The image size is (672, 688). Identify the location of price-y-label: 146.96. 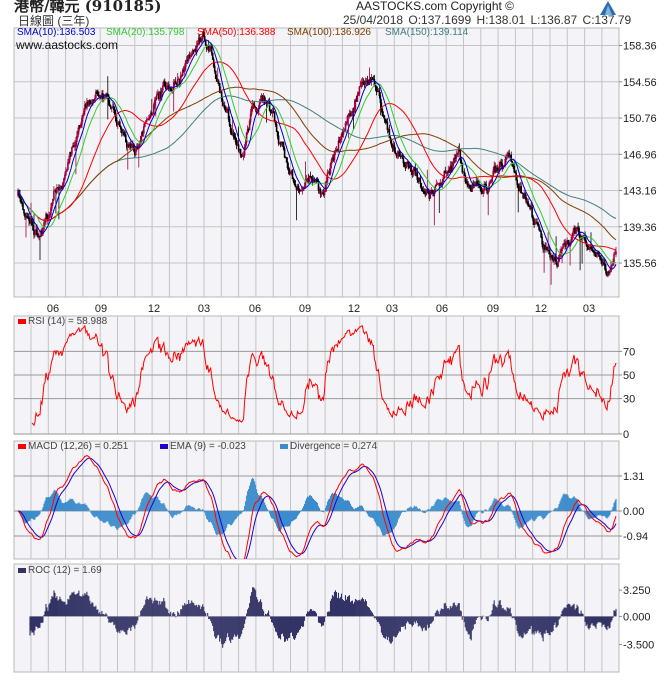
(640, 155).